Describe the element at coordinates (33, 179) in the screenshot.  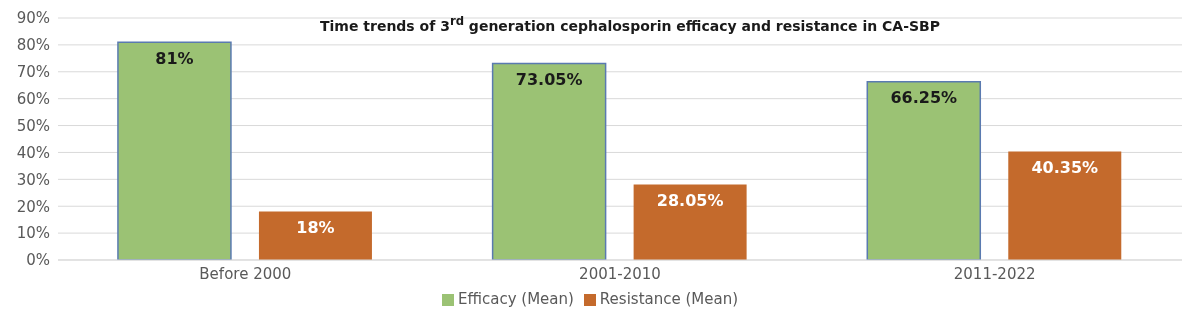
I see `y-tick-label: 30%` at that location.